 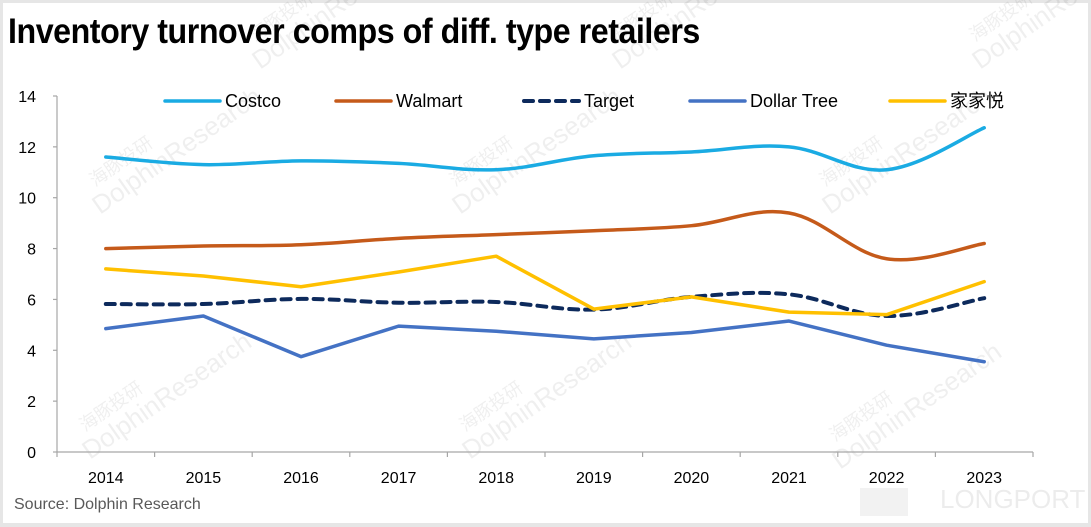 What do you see at coordinates (27, 148) in the screenshot?
I see `y-tick-label: 12` at bounding box center [27, 148].